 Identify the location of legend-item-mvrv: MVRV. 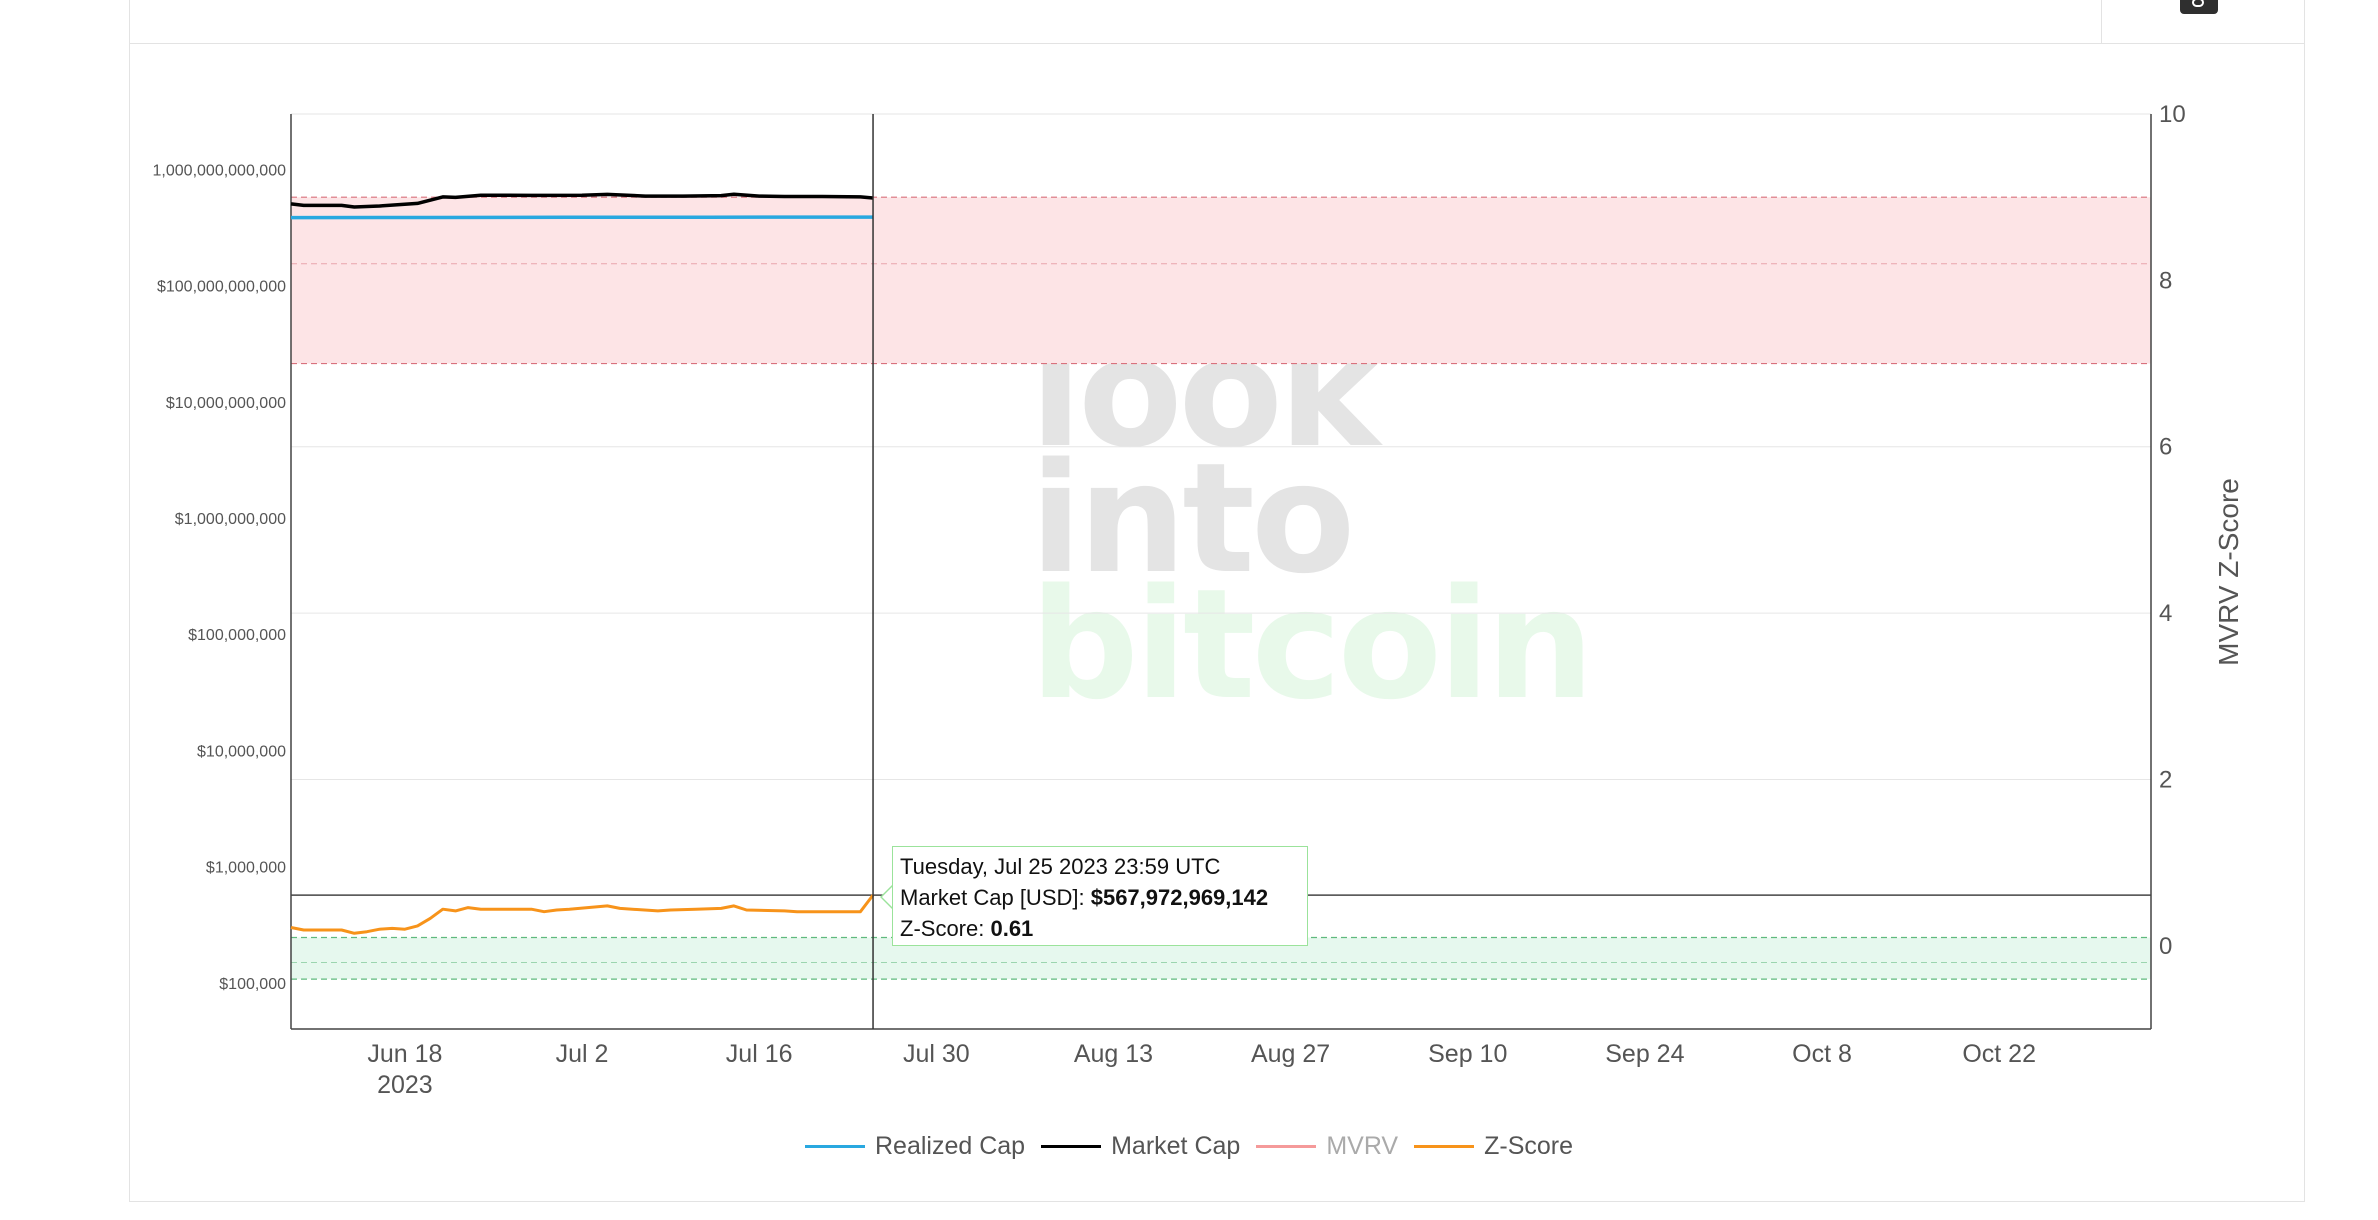
(1327, 1146).